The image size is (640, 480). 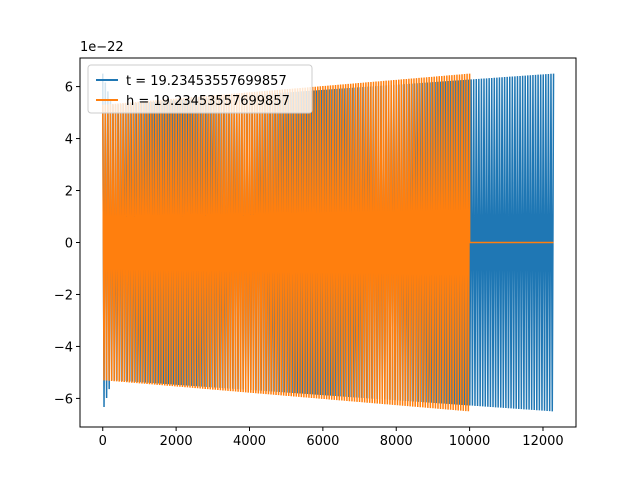 I want to click on y-tick-label: −6, so click(x=63, y=399).